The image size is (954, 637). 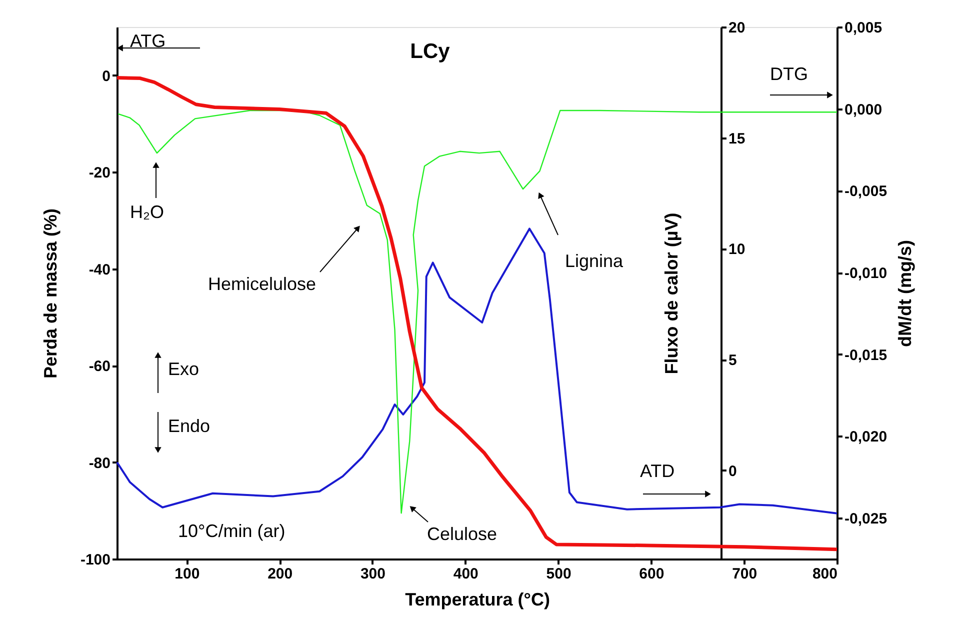 I want to click on text: LCy, so click(x=430, y=51).